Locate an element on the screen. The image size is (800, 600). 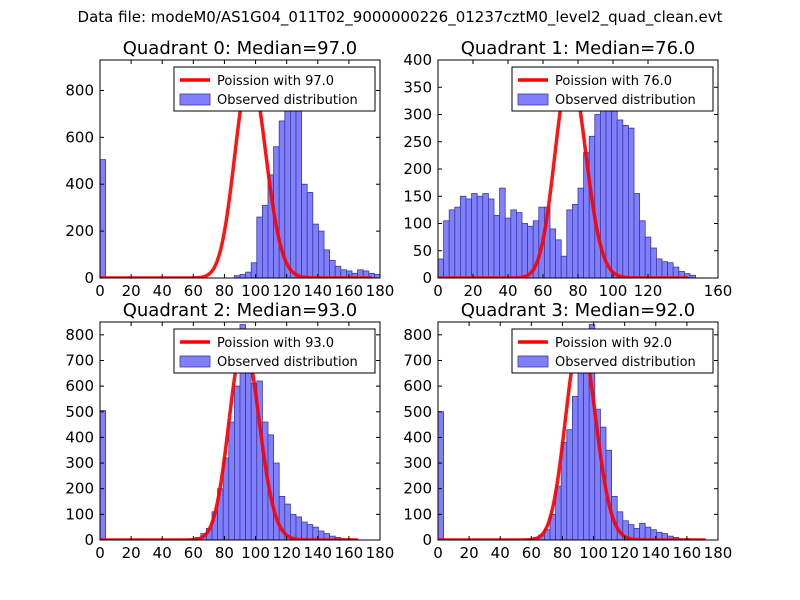
legend: Poission with 97.0 Observed distribution is located at coordinates (274, 89).